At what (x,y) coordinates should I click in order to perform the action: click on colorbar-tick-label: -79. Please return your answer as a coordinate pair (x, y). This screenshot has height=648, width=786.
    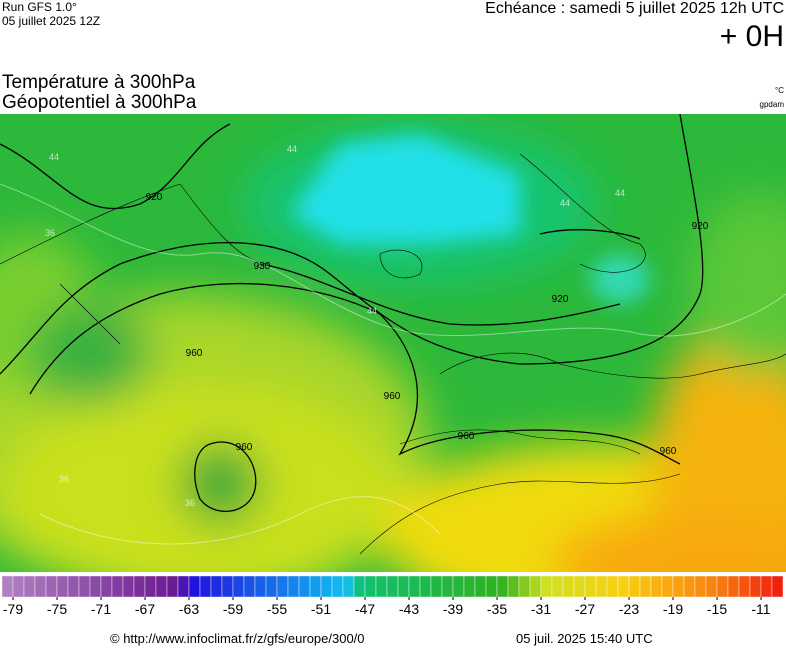
    Looking at the image, I should click on (13, 609).